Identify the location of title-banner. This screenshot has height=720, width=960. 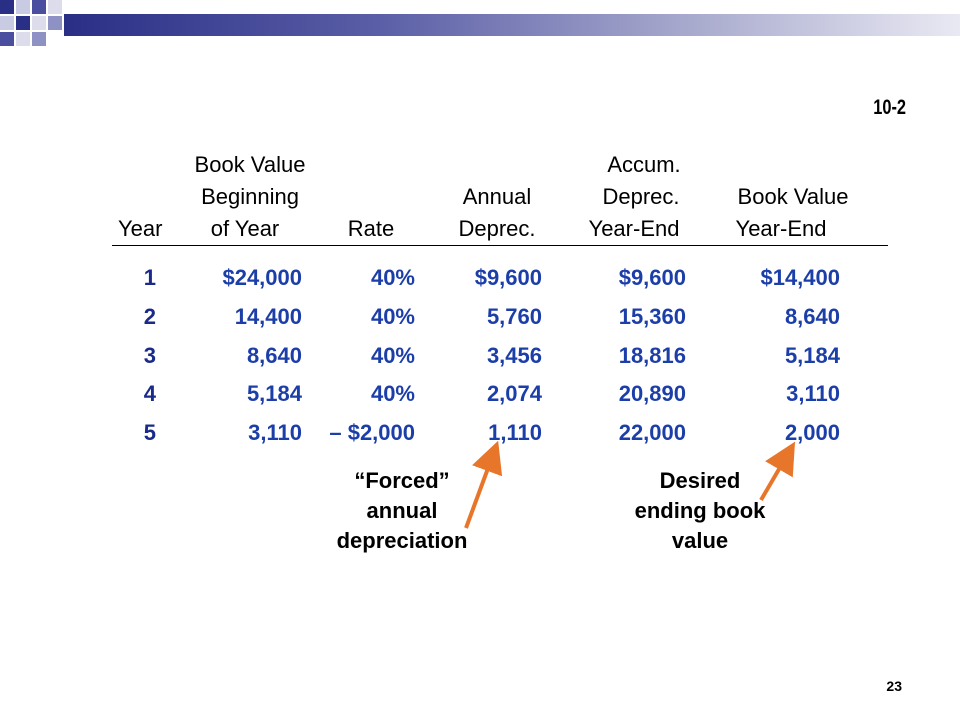
(480, 25).